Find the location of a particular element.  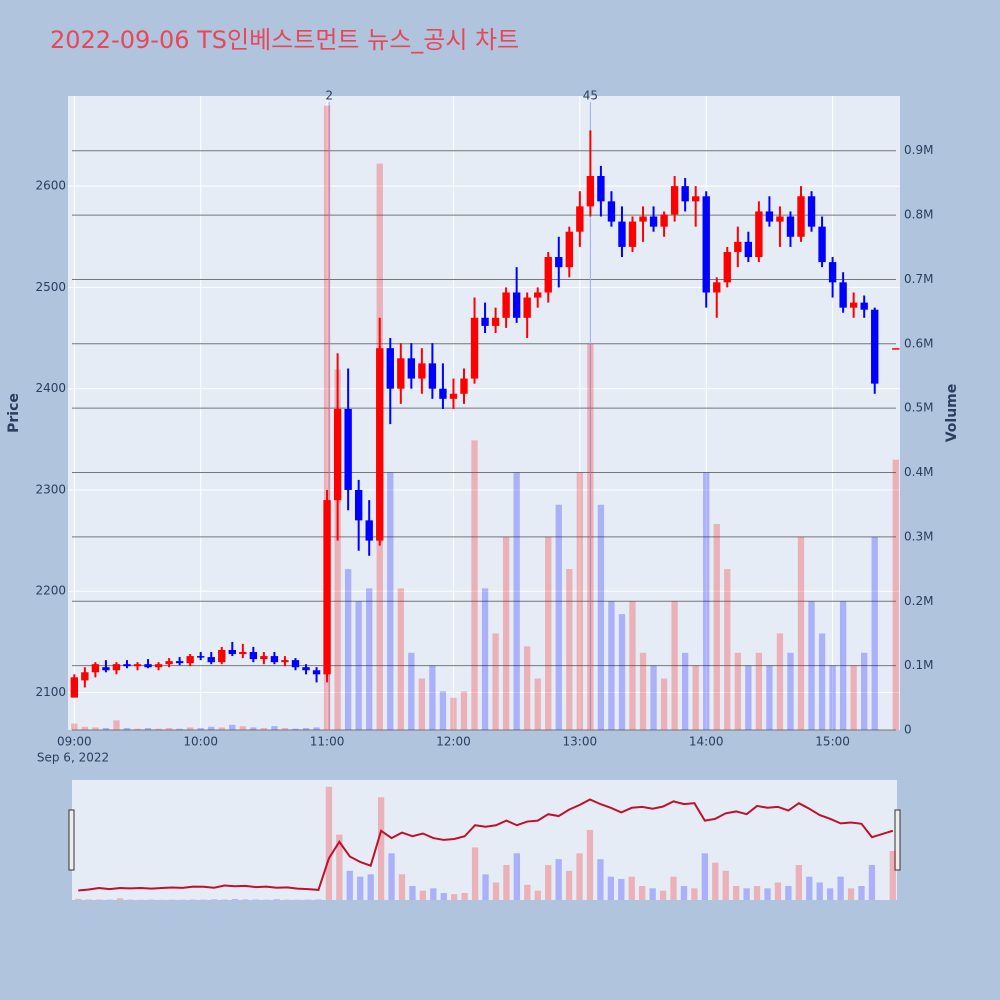

y-axis-title: Price is located at coordinates (14, 413).